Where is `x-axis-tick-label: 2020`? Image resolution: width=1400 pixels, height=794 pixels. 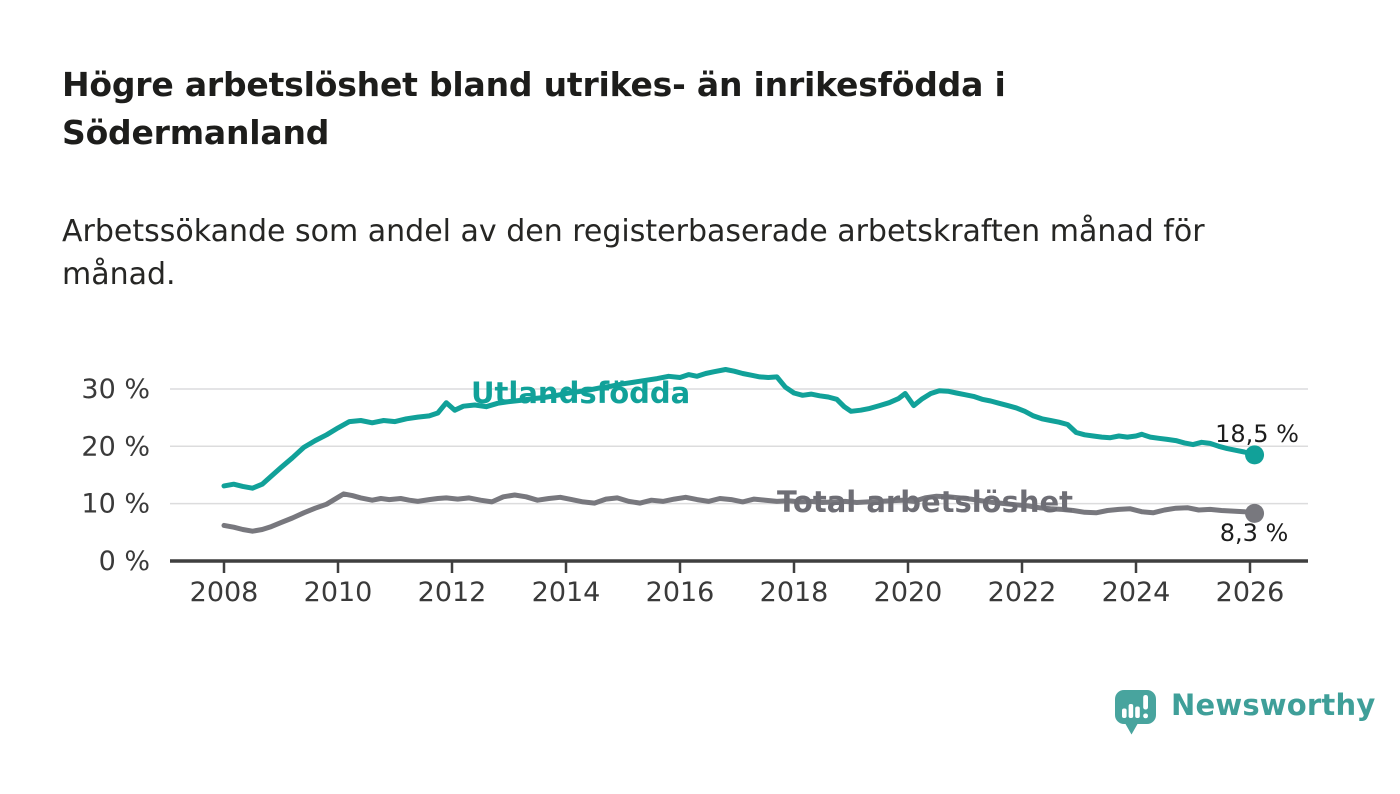
x-axis-tick-label: 2020 is located at coordinates (908, 592).